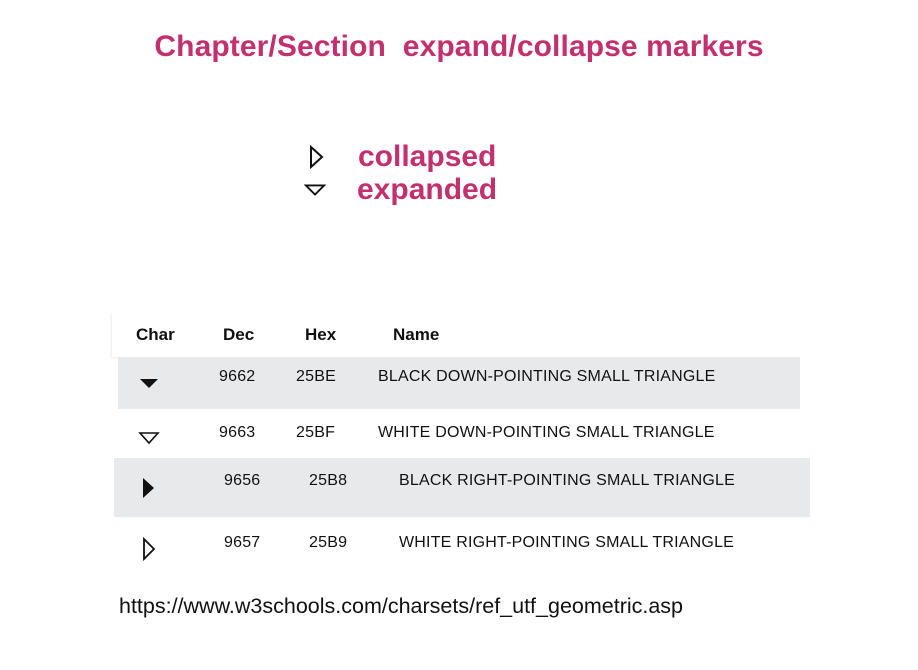 Image resolution: width=918 pixels, height=670 pixels. Describe the element at coordinates (239, 334) in the screenshot. I see `column-header-dec: Dec` at that location.